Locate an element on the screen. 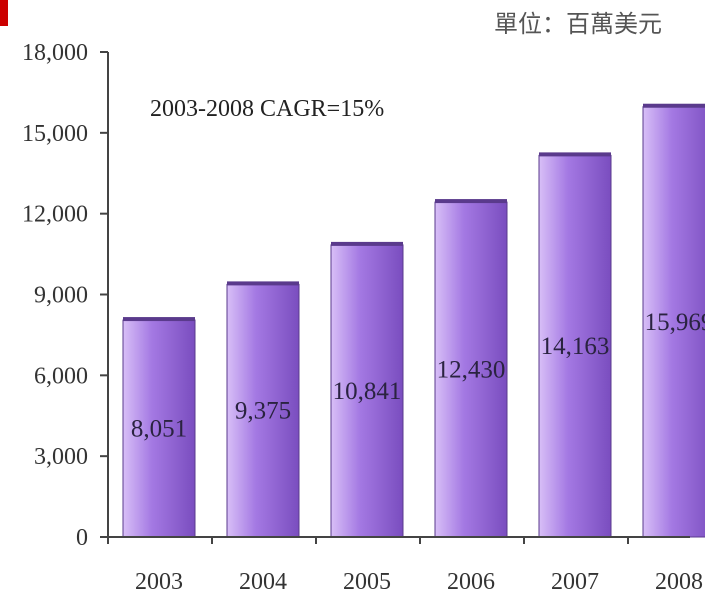  y-tick-label: 12,000 is located at coordinates (55, 215).